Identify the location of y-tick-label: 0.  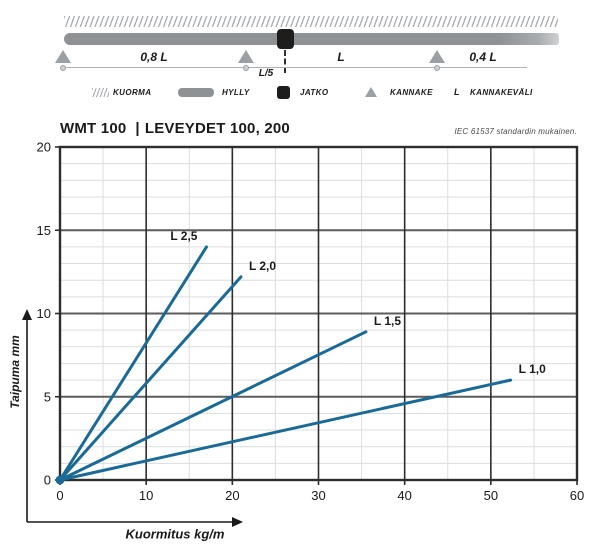
(47, 480).